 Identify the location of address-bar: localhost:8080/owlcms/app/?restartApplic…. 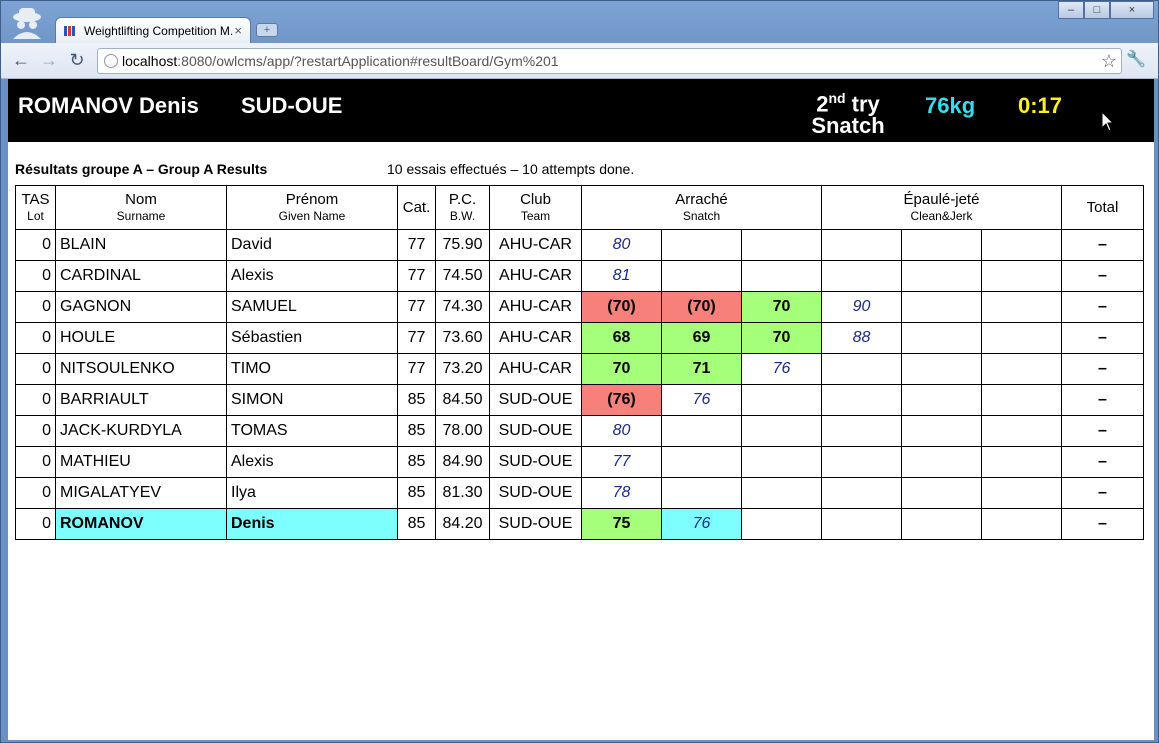
(609, 61).